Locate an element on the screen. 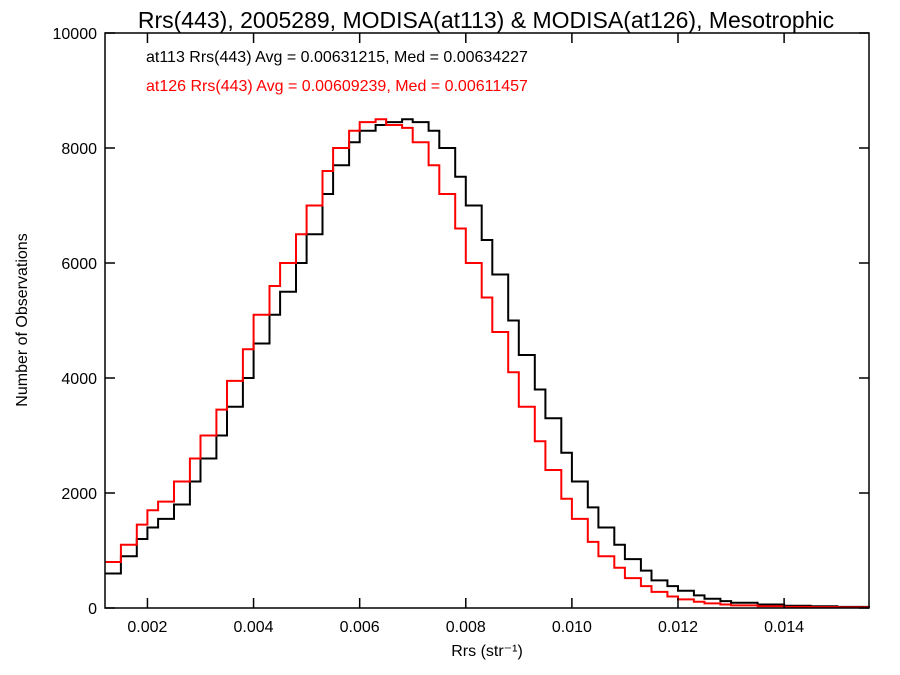  y-tick-label: 0 is located at coordinates (92, 609).